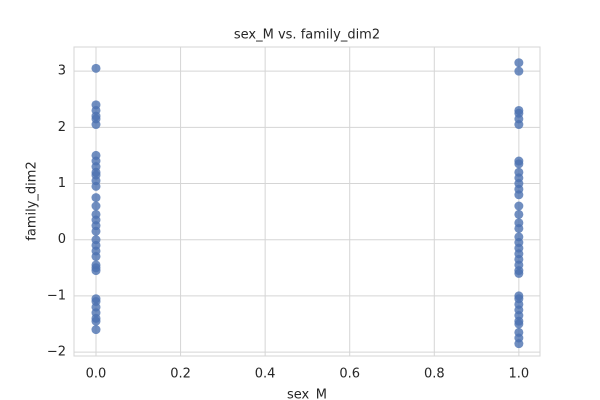  Describe the element at coordinates (56, 295) in the screenshot. I see `y-tick-label: −1` at that location.